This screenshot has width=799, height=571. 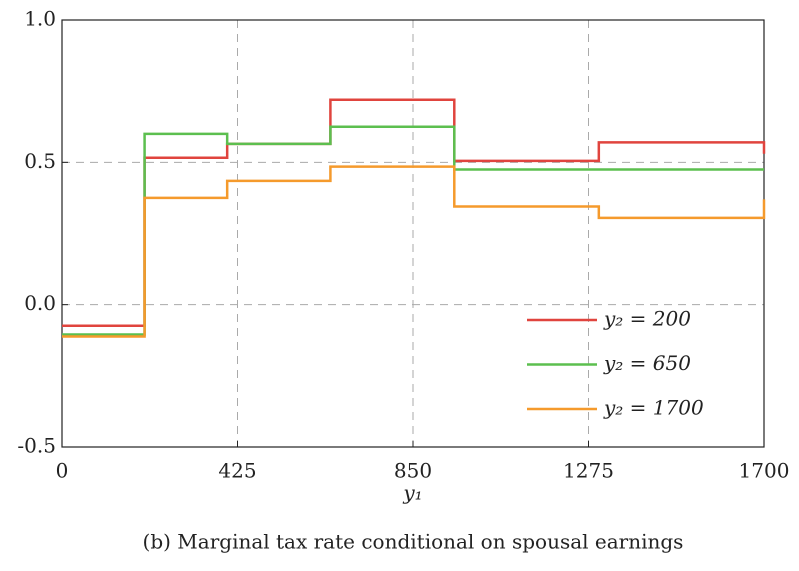 I want to click on y-tick-label: 0.5, so click(x=40, y=161).